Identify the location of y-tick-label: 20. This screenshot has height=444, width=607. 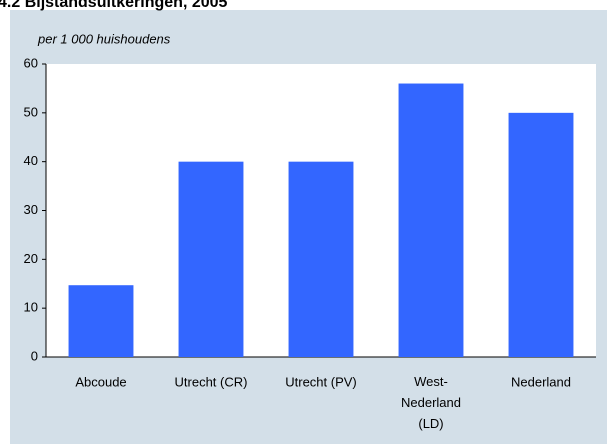
(31, 258).